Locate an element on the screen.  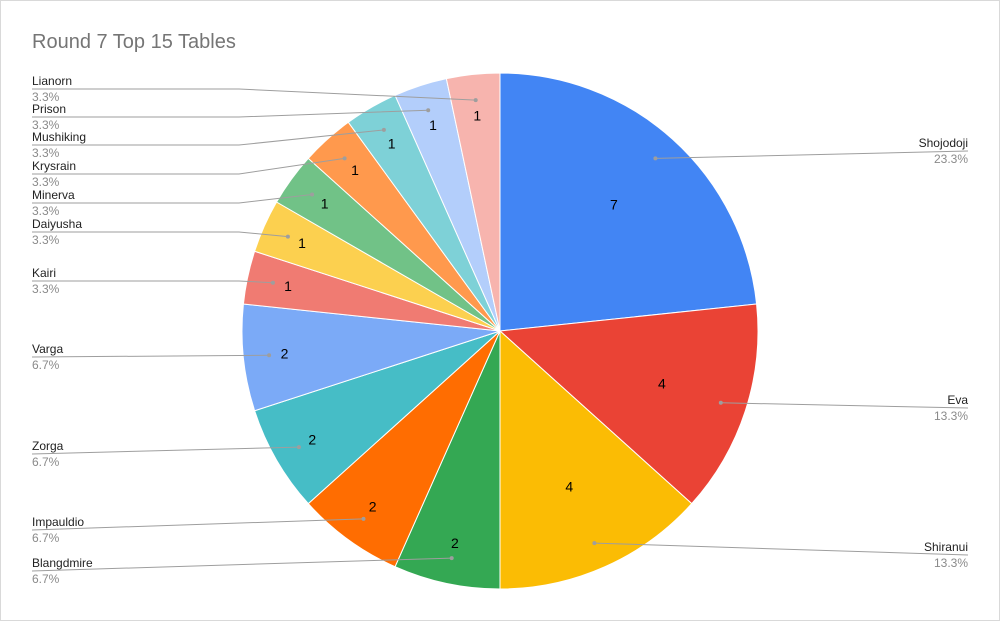
legend-label-daiyusha: Daiyusha is located at coordinates (57, 224).